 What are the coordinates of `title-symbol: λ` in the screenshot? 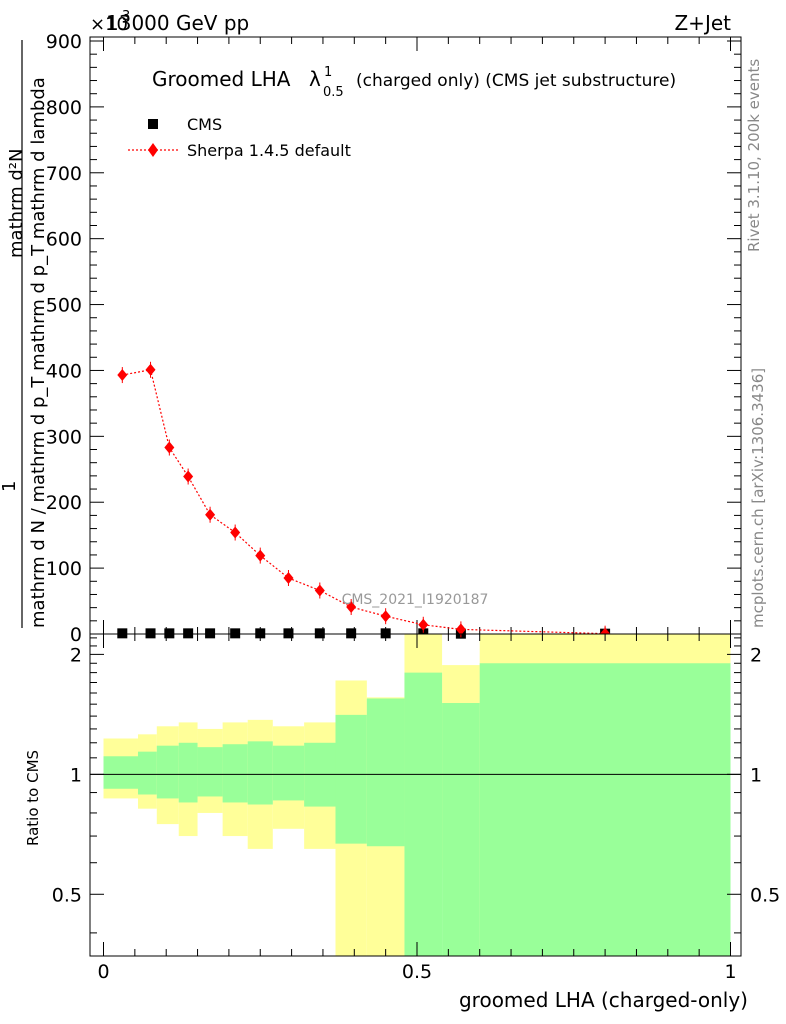 It's located at (315, 79).